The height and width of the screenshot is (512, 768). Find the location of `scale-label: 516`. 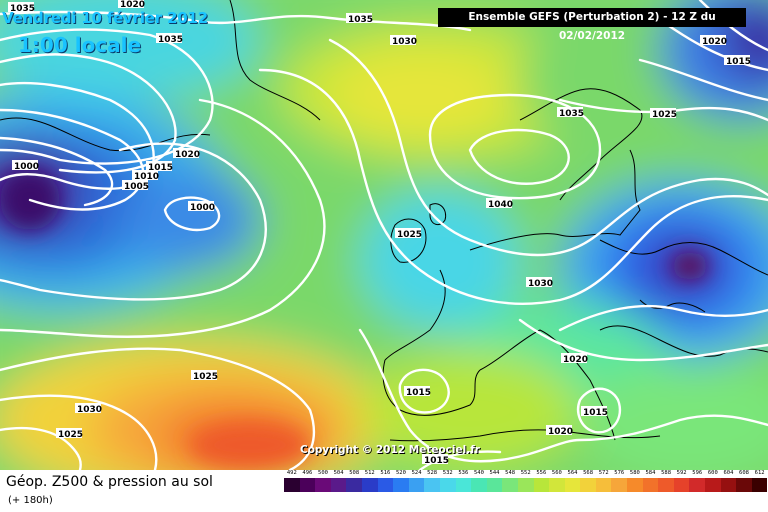

scale-label: 516 is located at coordinates (385, 473).